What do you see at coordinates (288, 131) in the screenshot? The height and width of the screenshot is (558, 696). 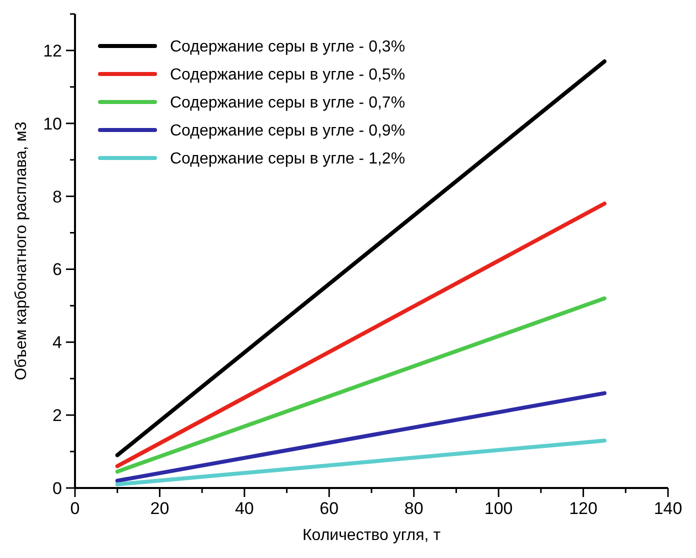 I see `legend-label: Содержание серы в угле - 0,9%` at bounding box center [288, 131].